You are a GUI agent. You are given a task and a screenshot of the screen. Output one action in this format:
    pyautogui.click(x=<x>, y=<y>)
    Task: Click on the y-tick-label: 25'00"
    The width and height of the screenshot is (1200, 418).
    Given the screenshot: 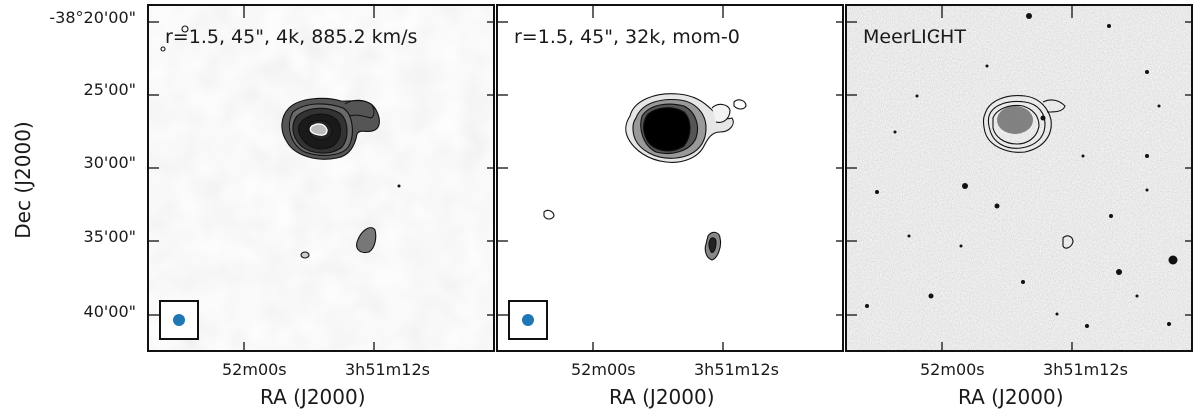 What is the action you would take?
    pyautogui.click(x=109, y=89)
    